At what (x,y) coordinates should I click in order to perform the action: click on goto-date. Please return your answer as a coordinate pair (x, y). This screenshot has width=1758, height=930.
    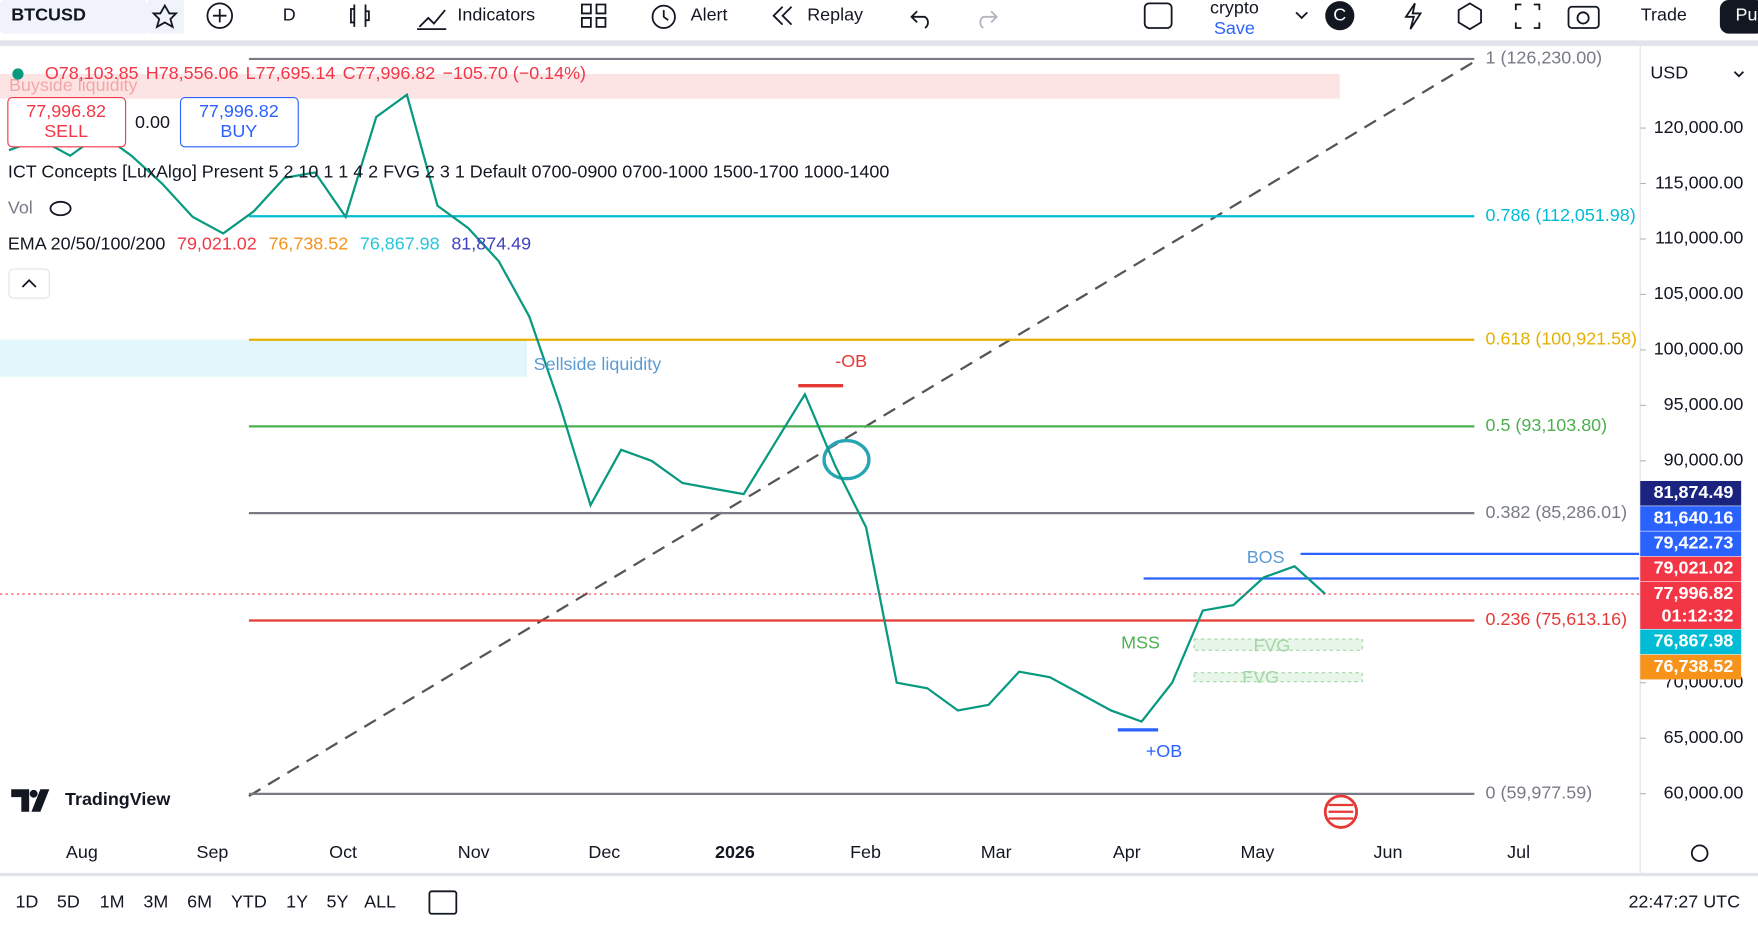
    Looking at the image, I should click on (443, 902).